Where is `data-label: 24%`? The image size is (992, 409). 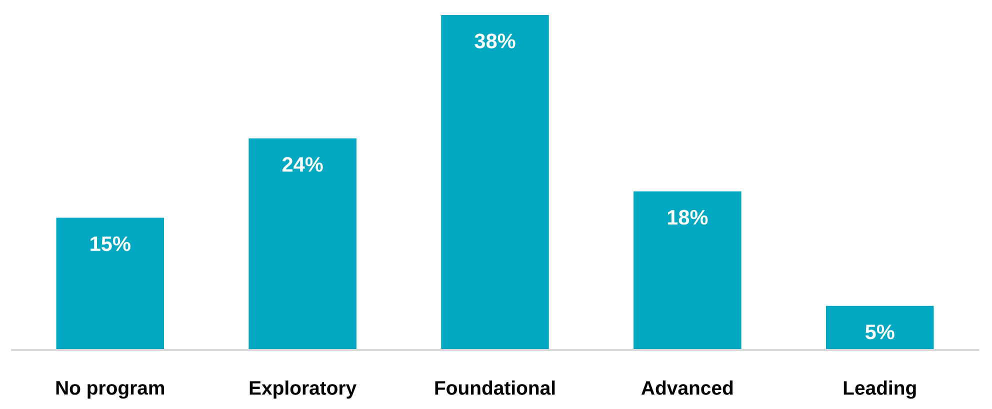 data-label: 24% is located at coordinates (302, 164).